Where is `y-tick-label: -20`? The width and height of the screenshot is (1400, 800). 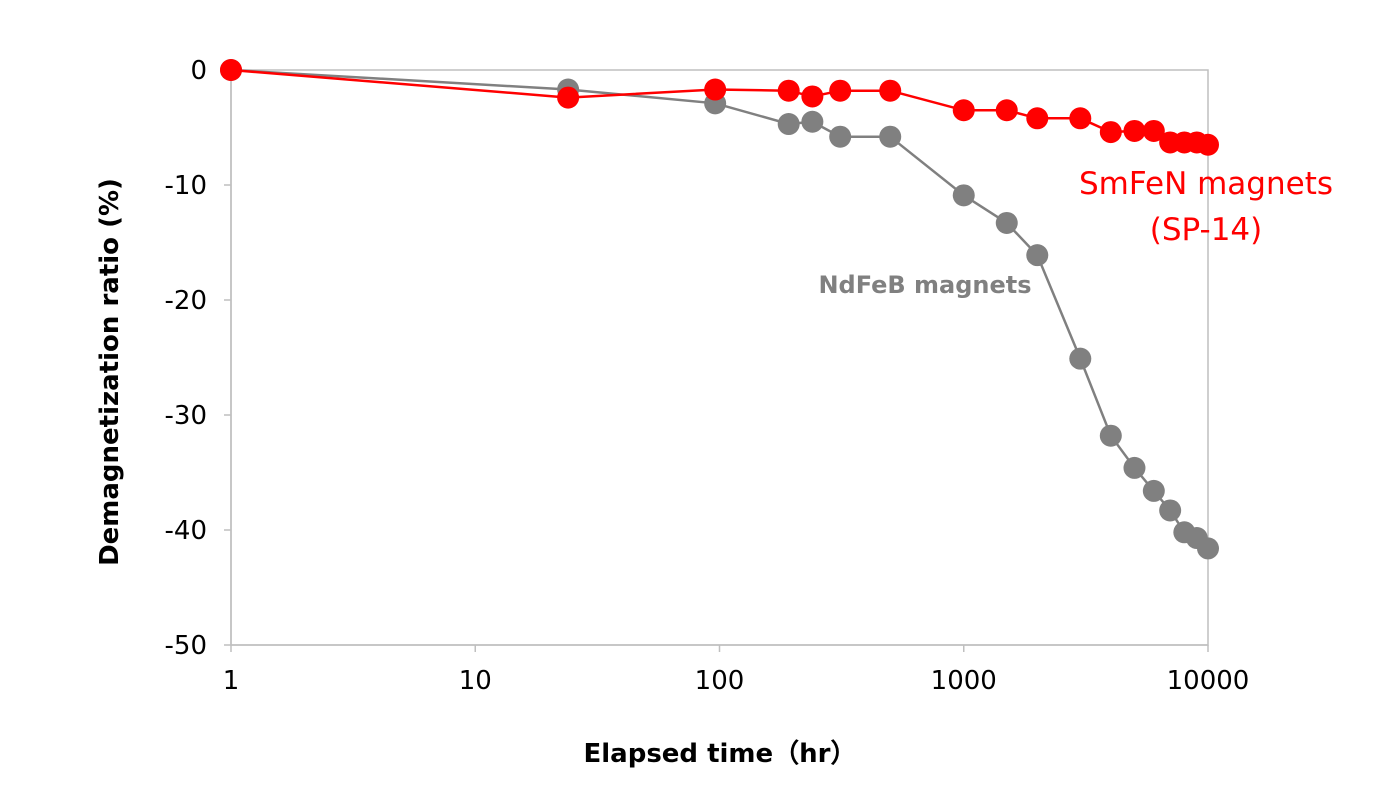 y-tick-label: -20 is located at coordinates (186, 301).